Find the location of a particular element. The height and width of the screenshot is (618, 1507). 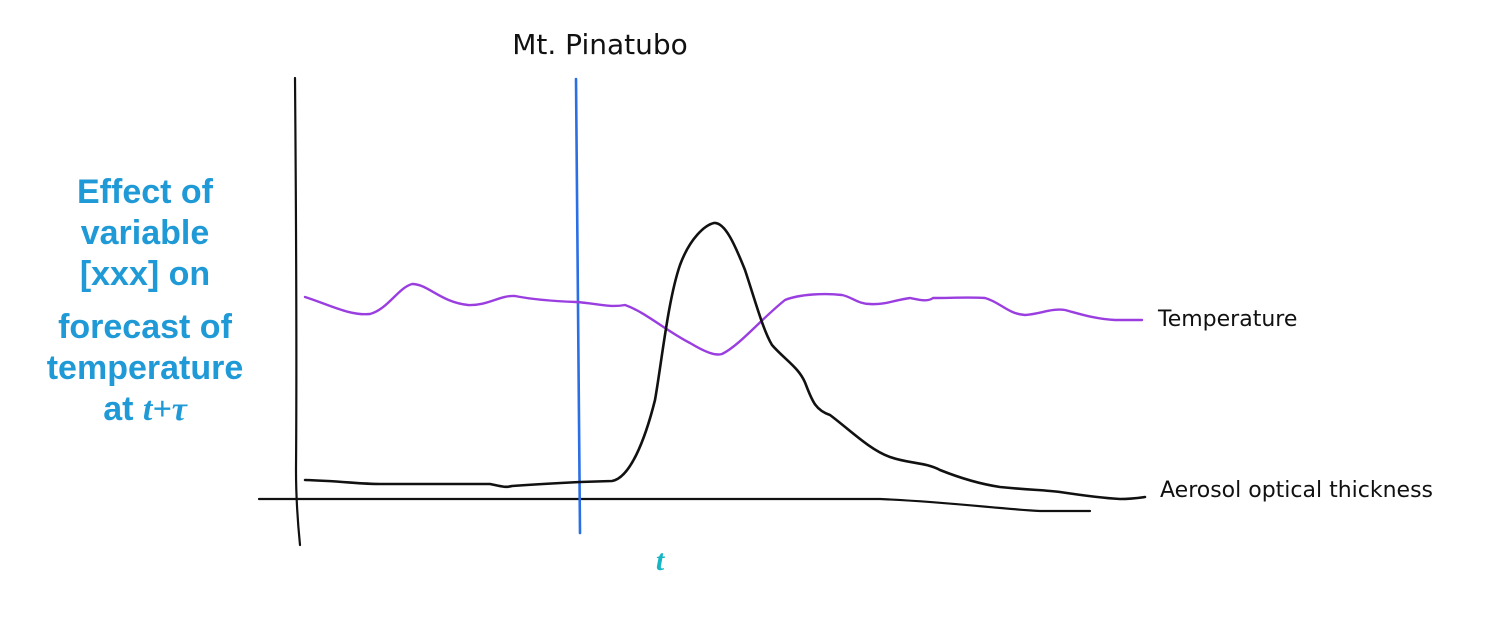

x-axis is located at coordinates (674, 505).